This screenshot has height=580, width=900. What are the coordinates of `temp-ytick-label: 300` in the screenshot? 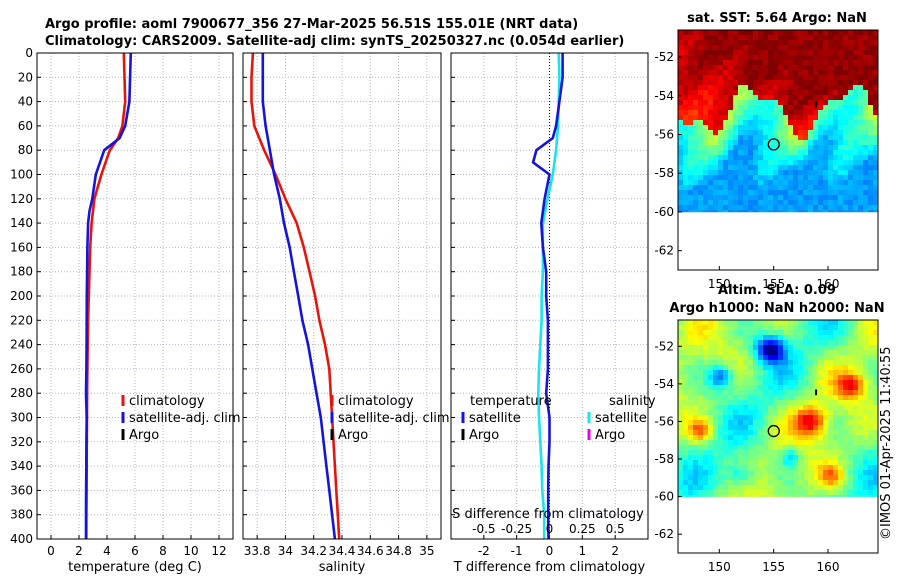 It's located at (21, 418).